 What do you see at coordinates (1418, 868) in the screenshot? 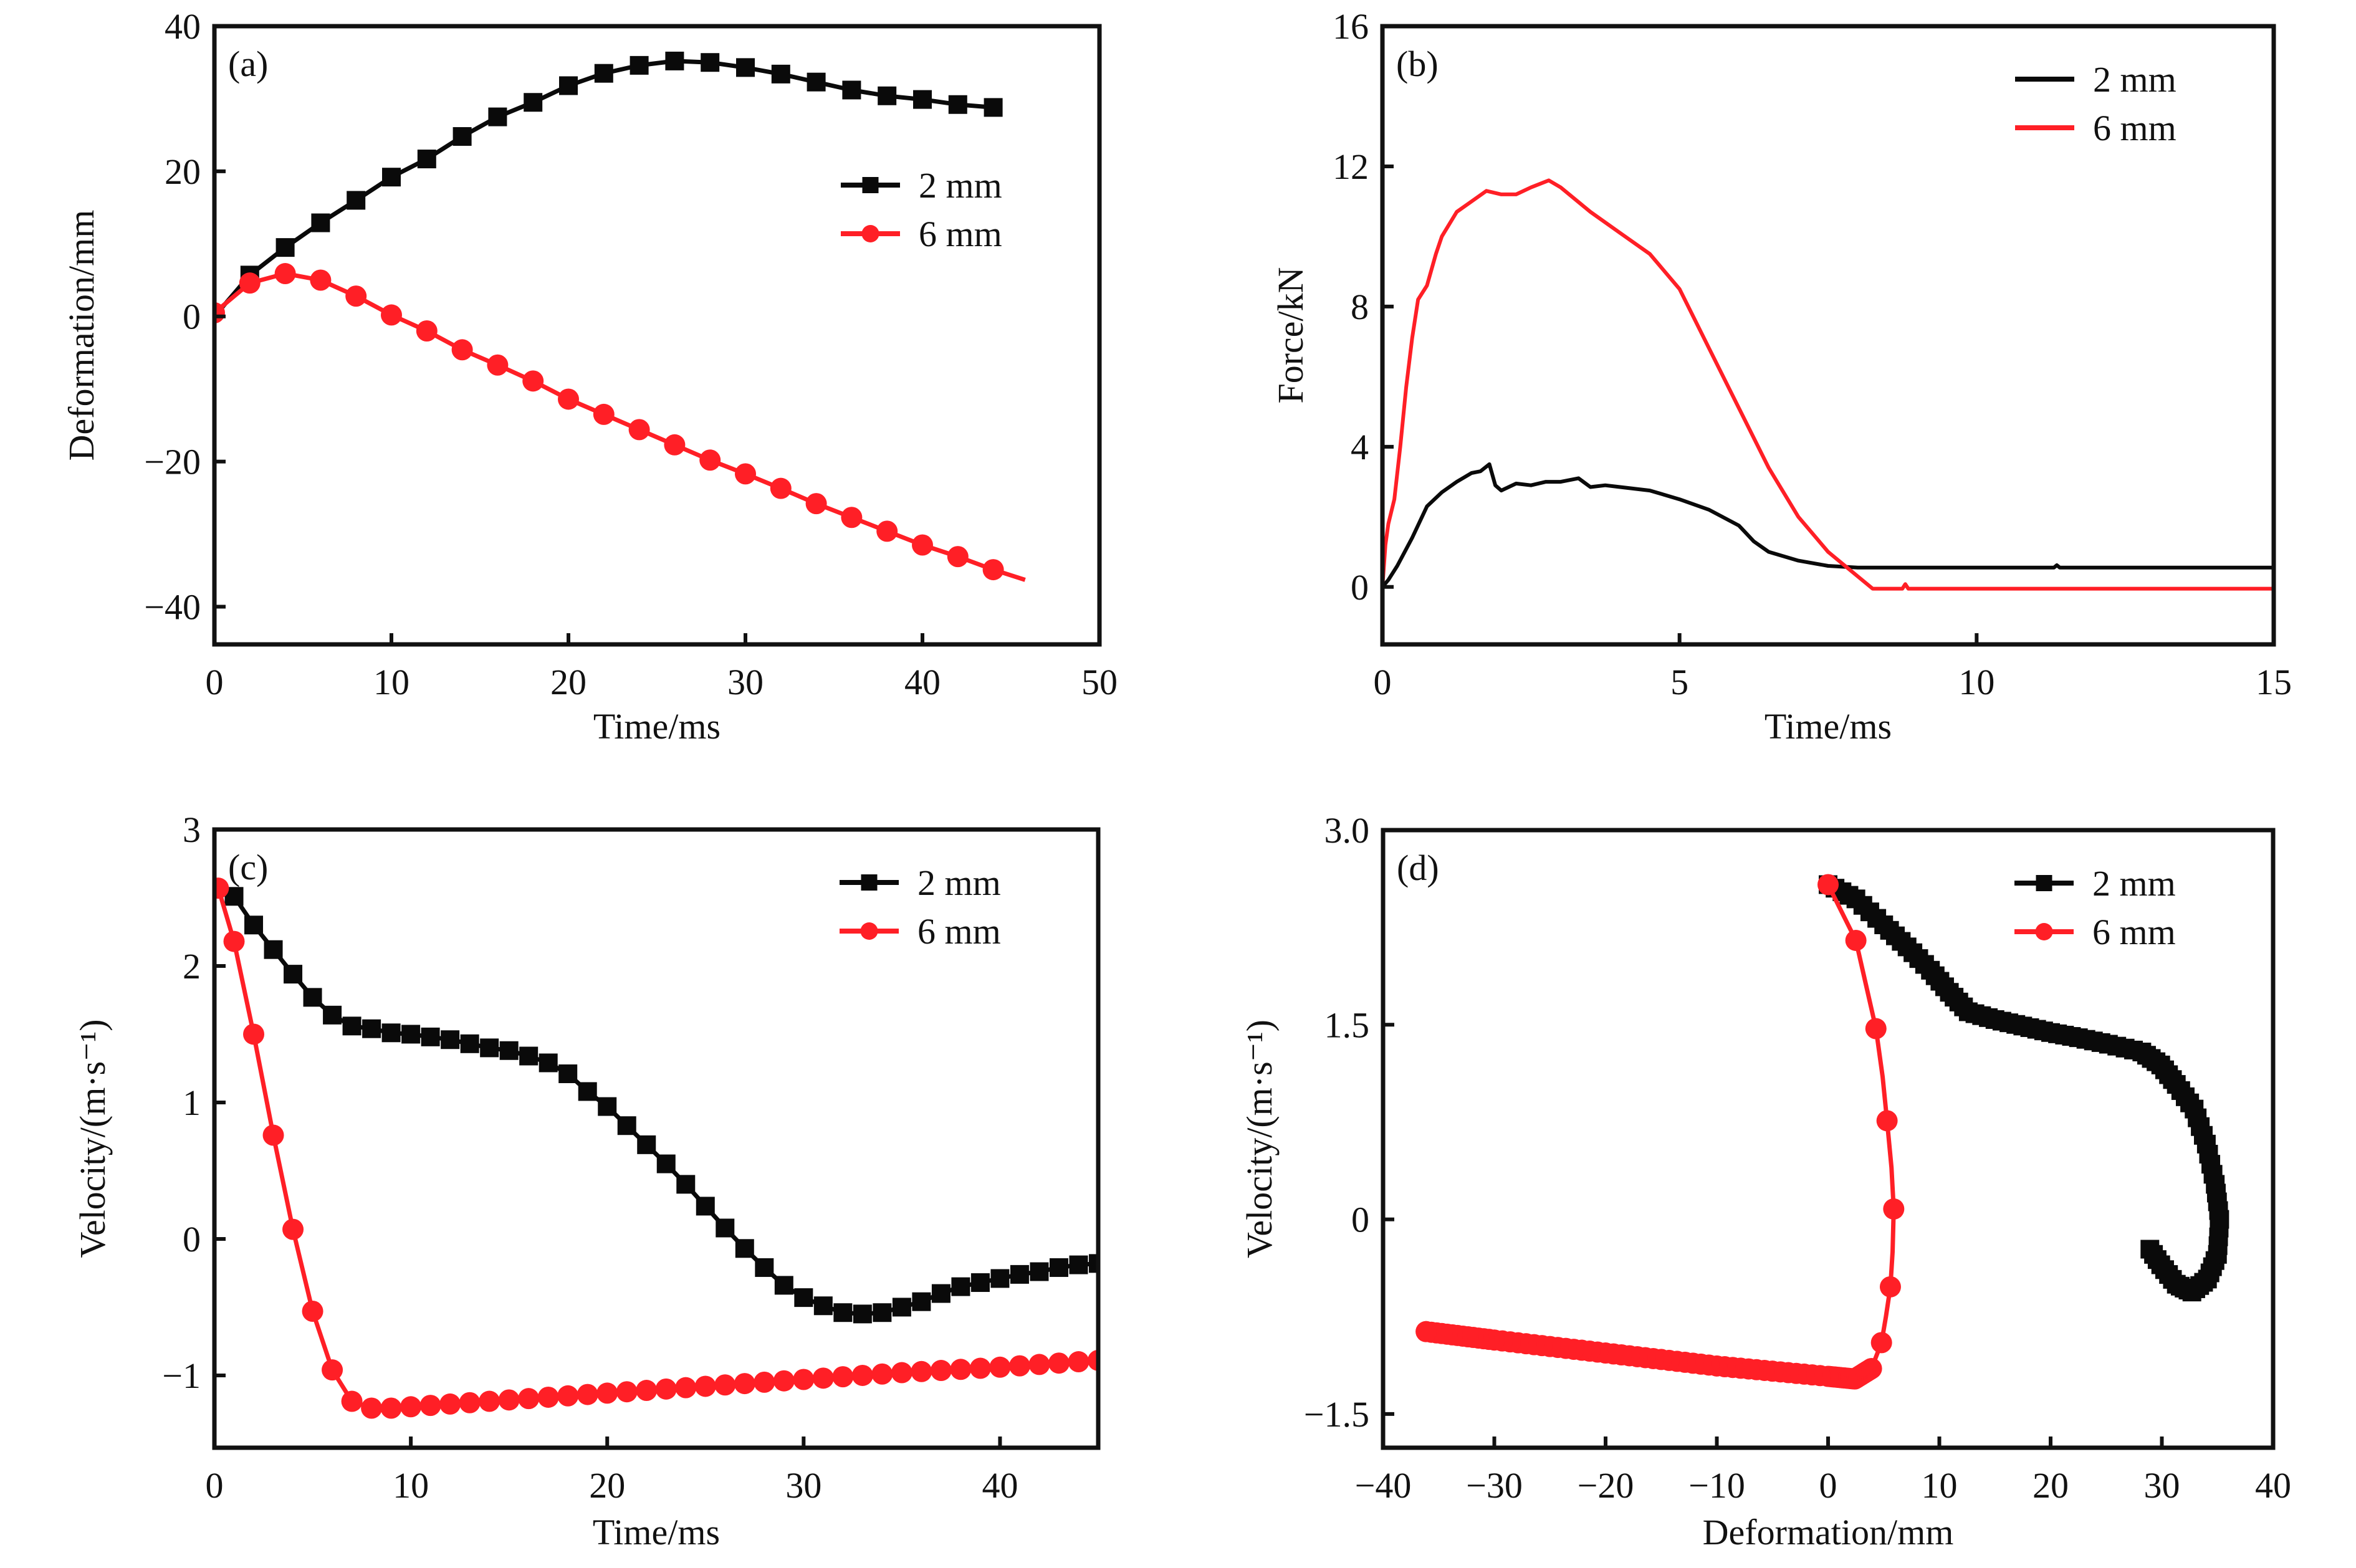
I see `panel-tag: (d)` at bounding box center [1418, 868].